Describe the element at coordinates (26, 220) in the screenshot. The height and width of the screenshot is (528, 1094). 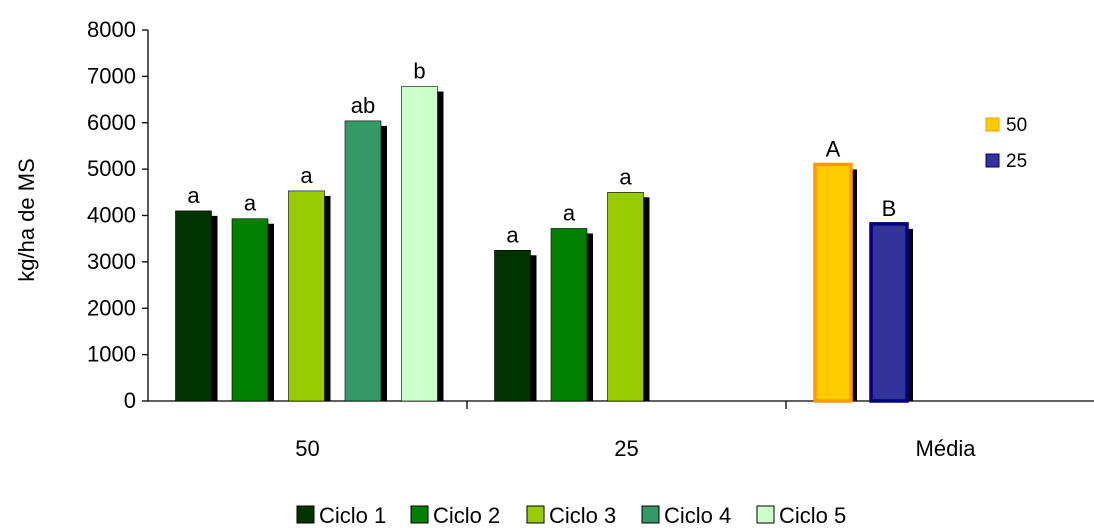
I see `y-axis-label: kg/ha de MS` at that location.